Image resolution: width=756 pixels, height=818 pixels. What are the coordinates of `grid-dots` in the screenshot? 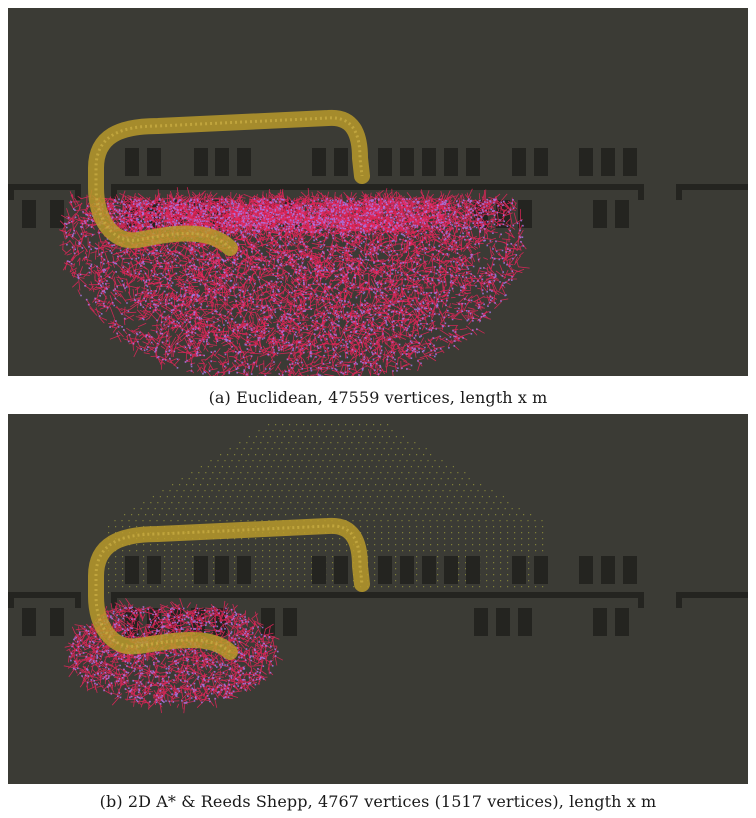 It's located at (326, 509).